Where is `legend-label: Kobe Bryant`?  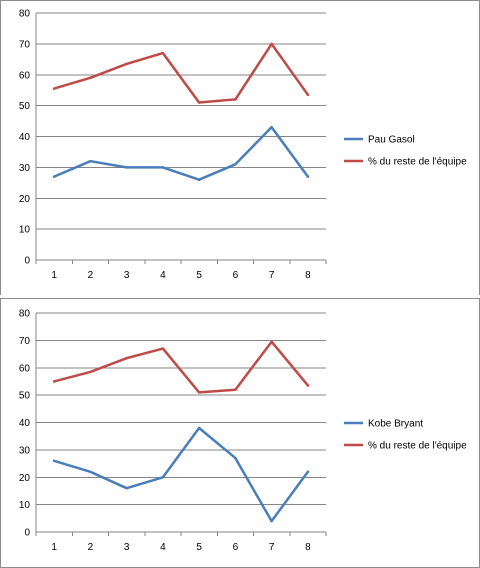 legend-label: Kobe Bryant is located at coordinates (395, 424).